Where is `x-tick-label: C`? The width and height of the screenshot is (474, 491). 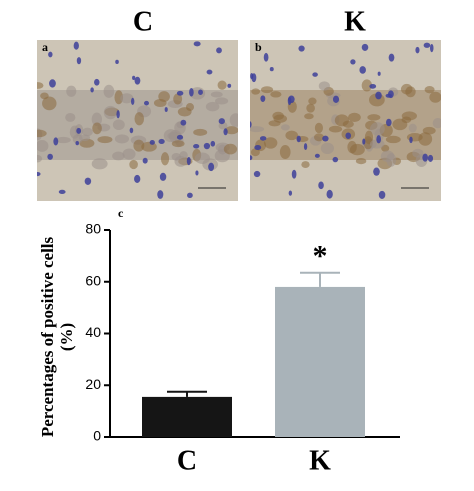 x-tick-label: C is located at coordinates (187, 460).